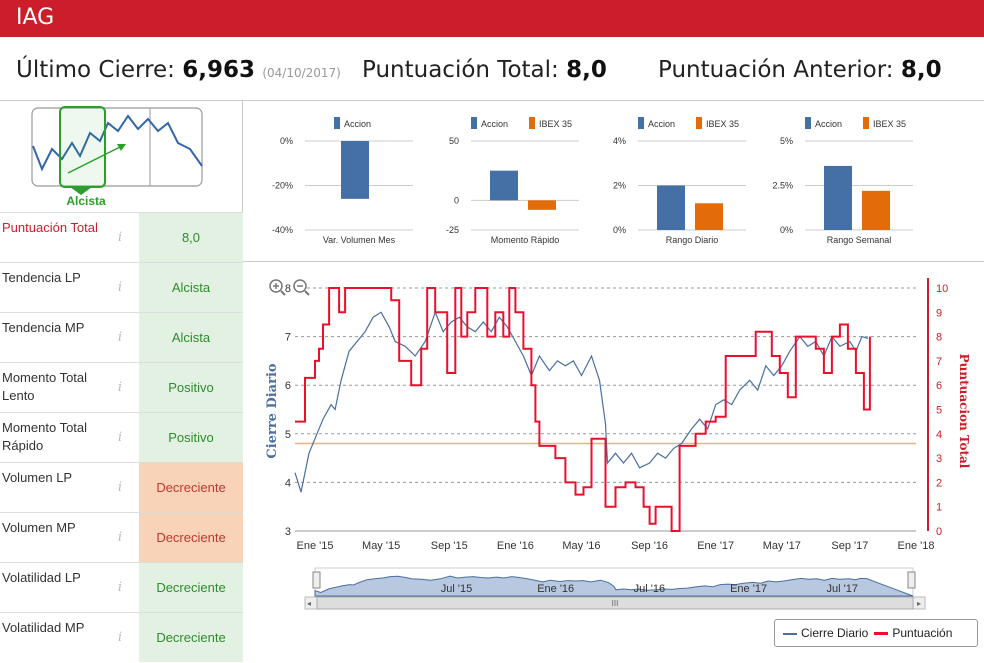 This screenshot has height=663, width=984. I want to click on y-axis-title: Cierre Diario, so click(272, 410).